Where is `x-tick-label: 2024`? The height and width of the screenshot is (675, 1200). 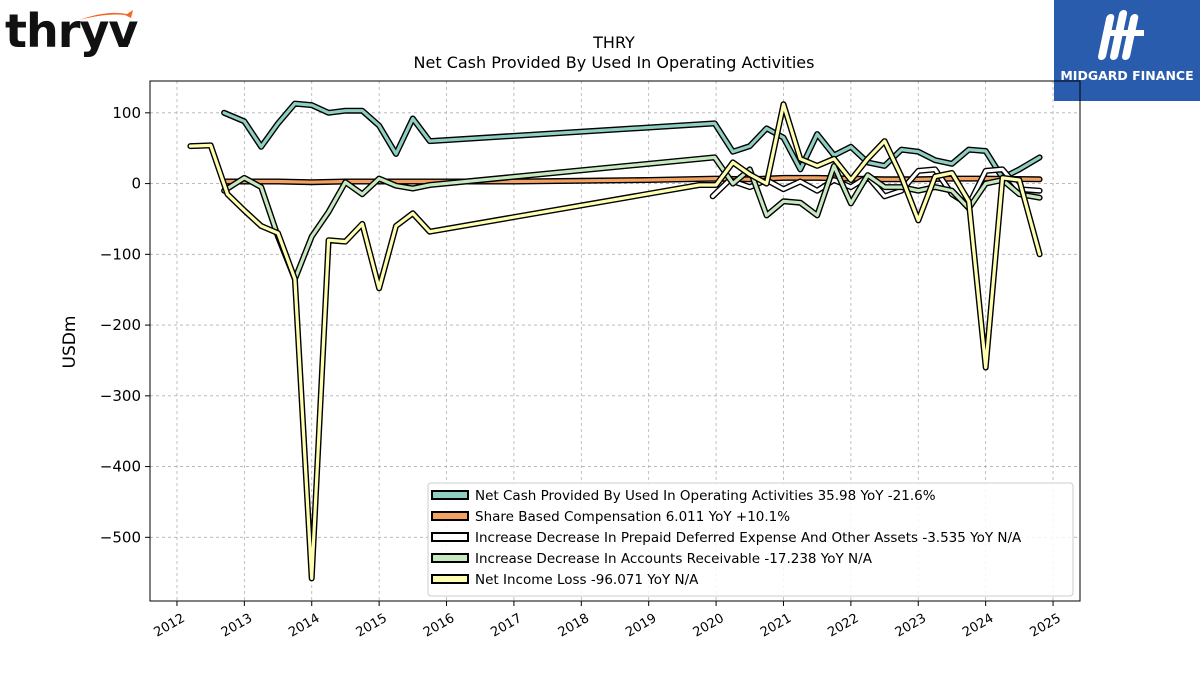 x-tick-label: 2024 is located at coordinates (978, 626).